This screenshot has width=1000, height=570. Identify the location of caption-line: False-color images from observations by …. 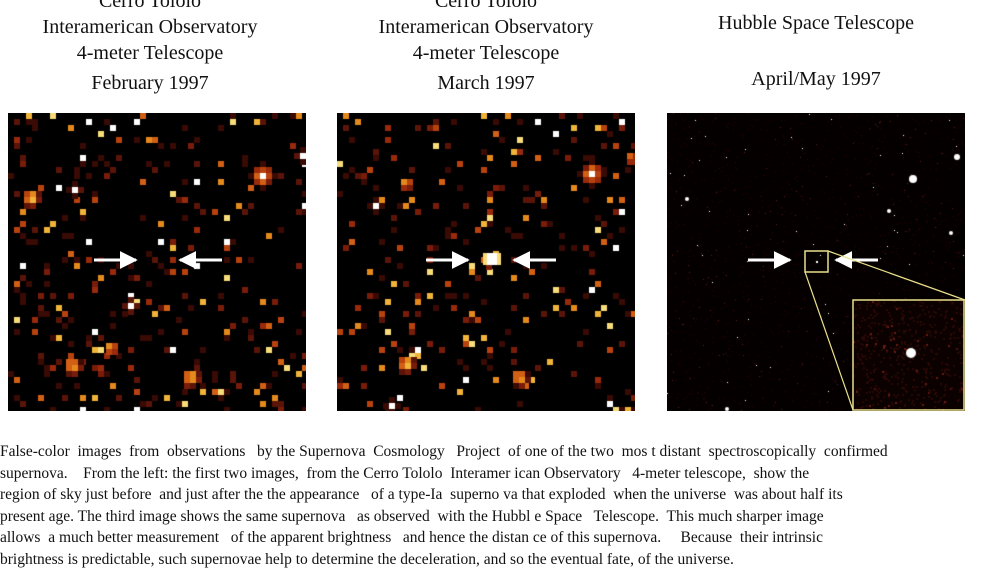
(500, 452).